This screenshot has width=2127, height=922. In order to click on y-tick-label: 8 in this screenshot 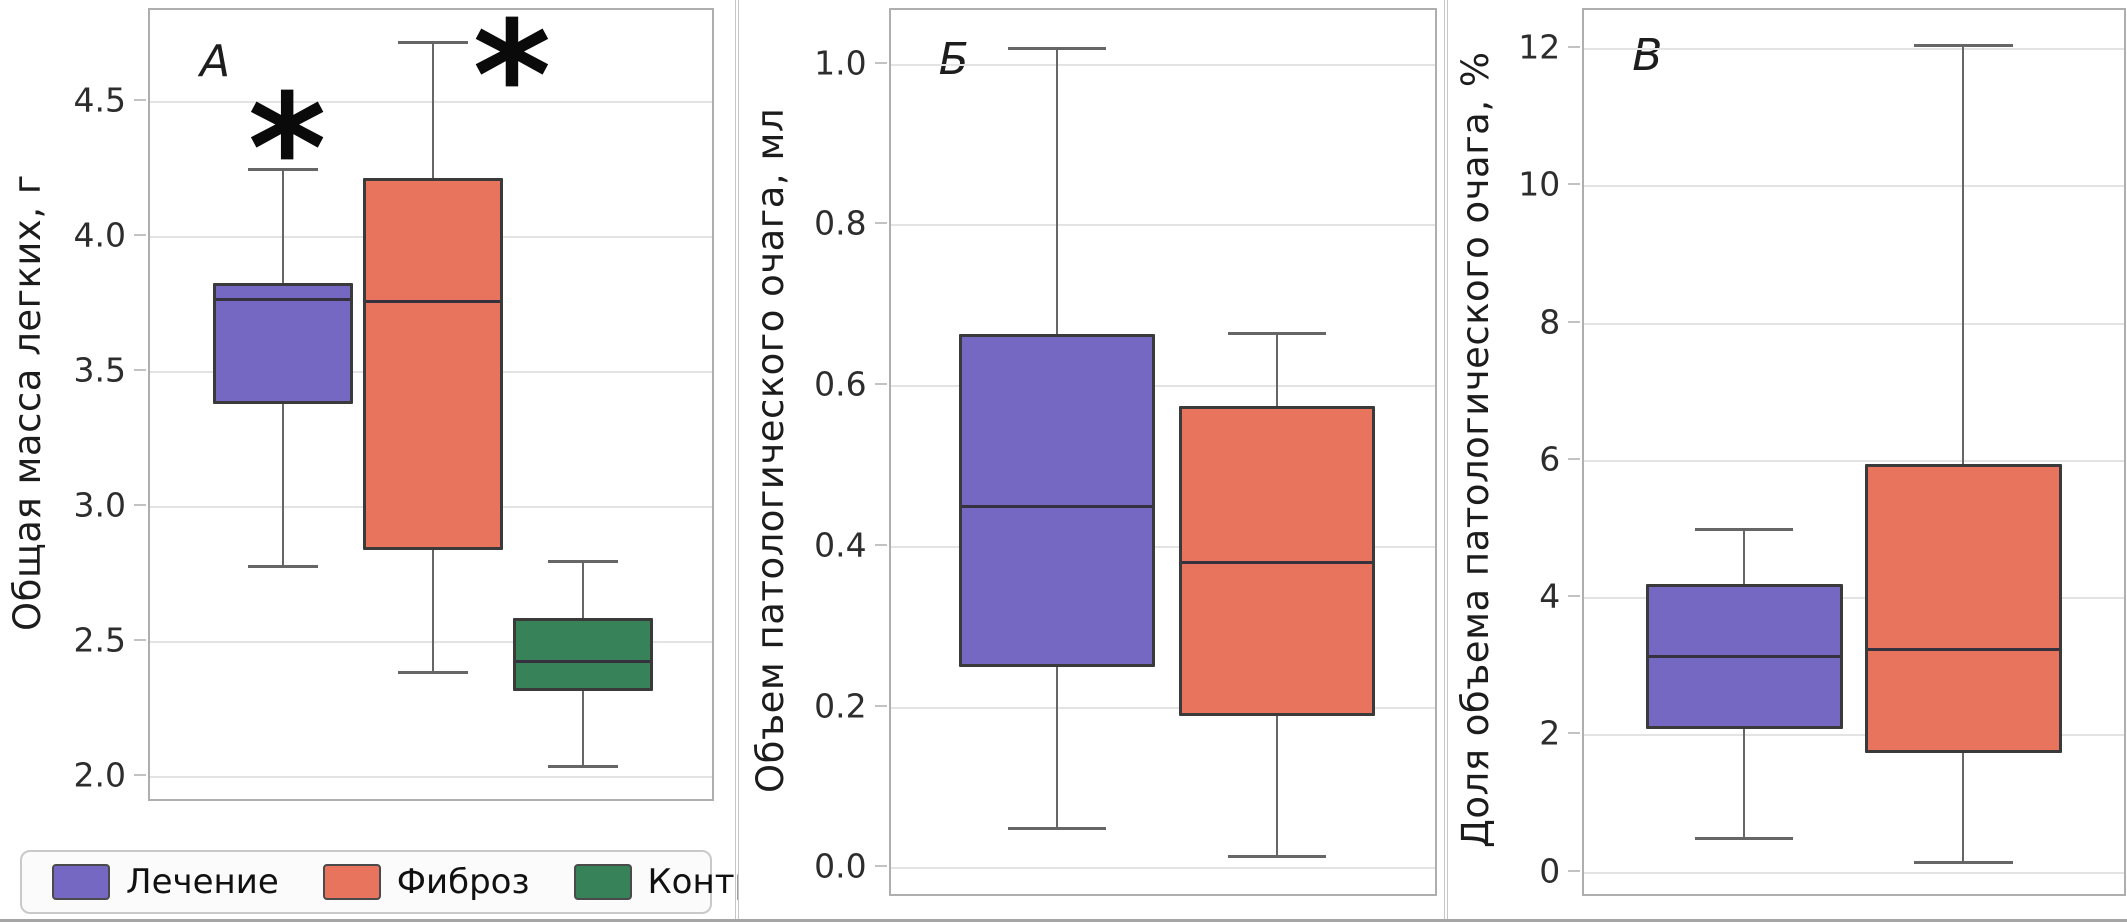, I will do `click(1550, 322)`.